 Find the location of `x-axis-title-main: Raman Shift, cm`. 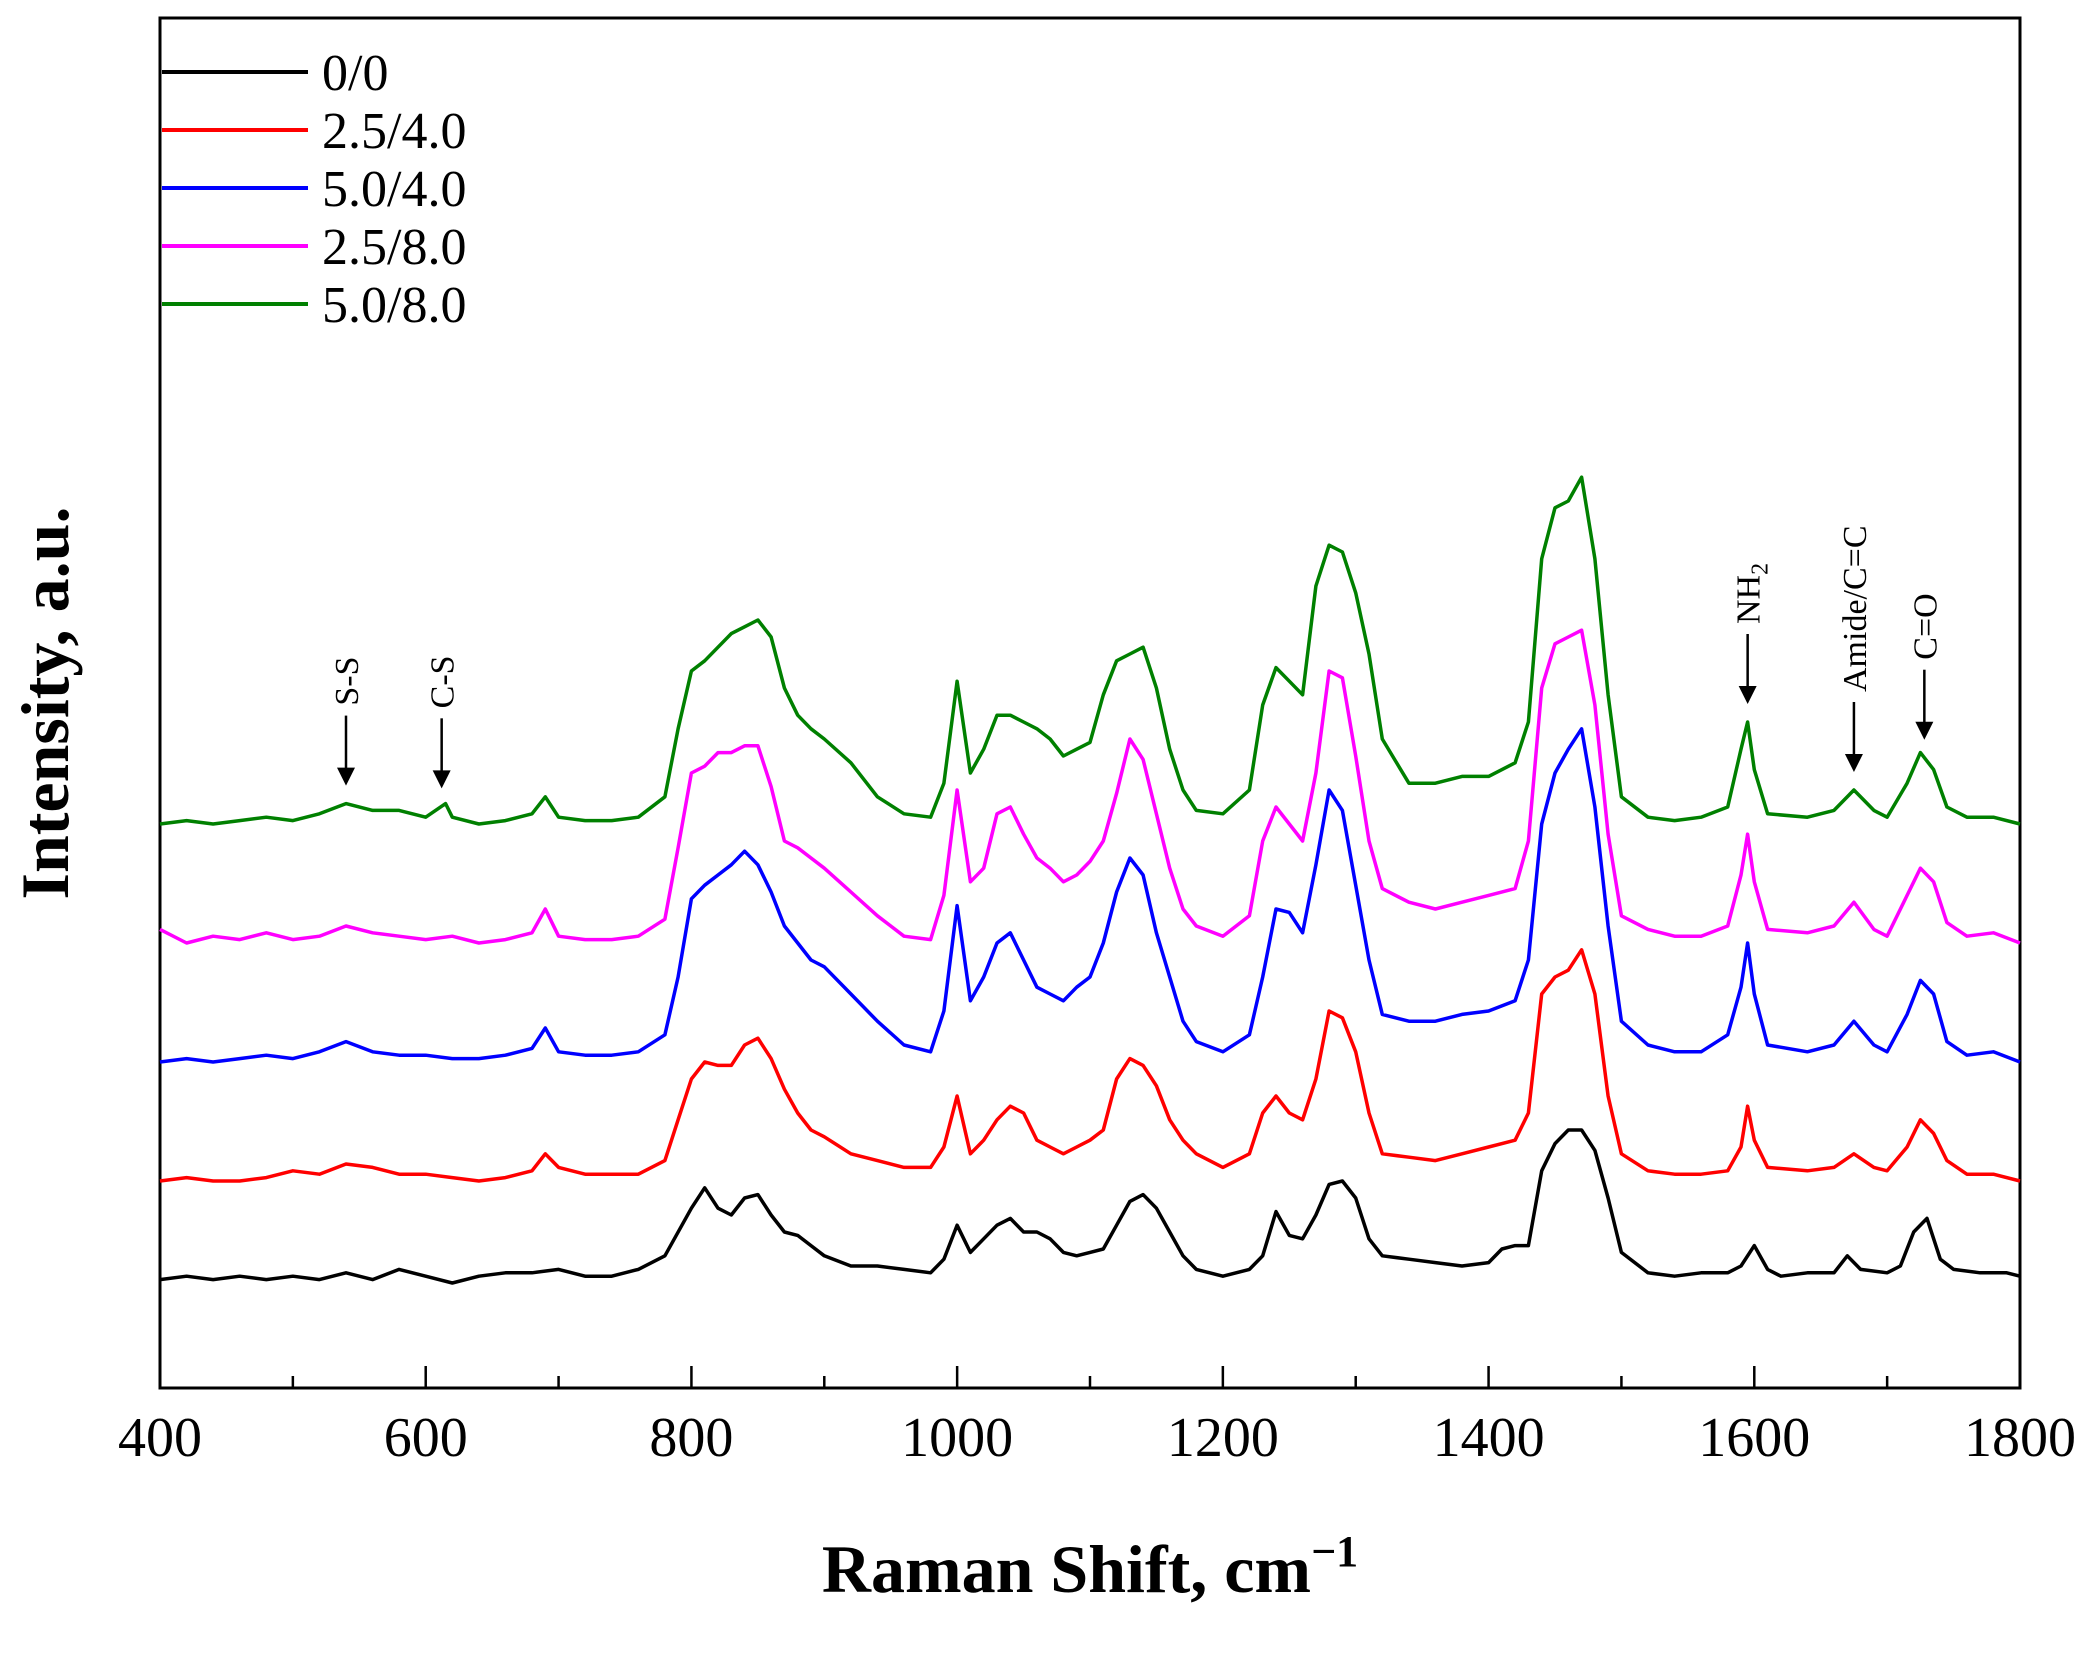

x-axis-title-main: Raman Shift, cm is located at coordinates (1066, 1569).